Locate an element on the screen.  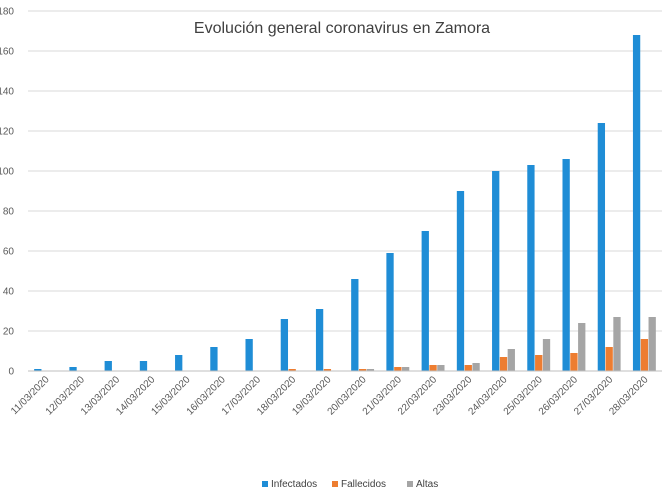
bar-altas-21/03/2020 is located at coordinates (405, 369).